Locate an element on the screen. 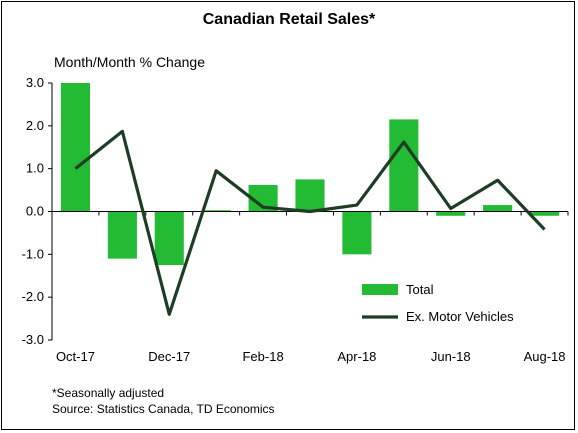 The height and width of the screenshot is (433, 578). y-axis-label: Month/Month % Change is located at coordinates (129, 62).